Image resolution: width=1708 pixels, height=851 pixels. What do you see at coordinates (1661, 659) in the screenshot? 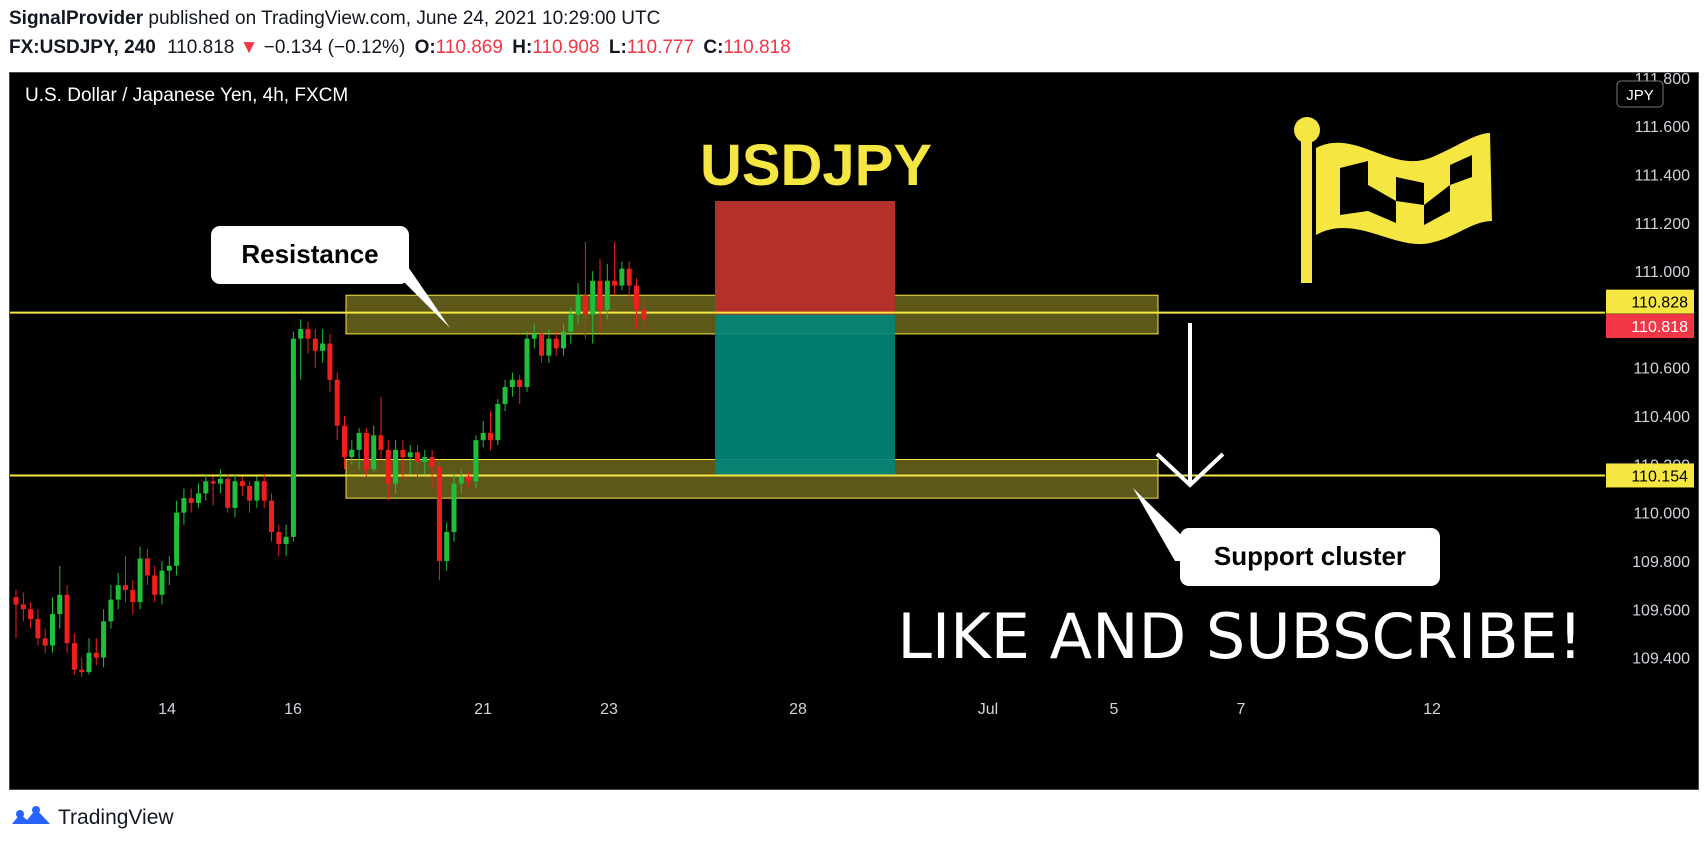
I see `y-tick-label: 109.400` at bounding box center [1661, 659].